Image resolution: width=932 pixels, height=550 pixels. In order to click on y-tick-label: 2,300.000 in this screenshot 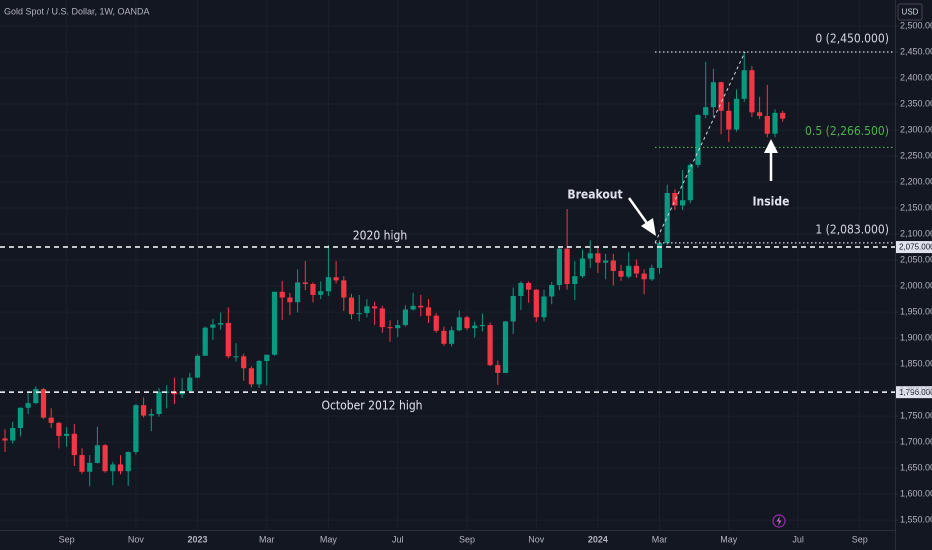, I will do `click(916, 129)`.